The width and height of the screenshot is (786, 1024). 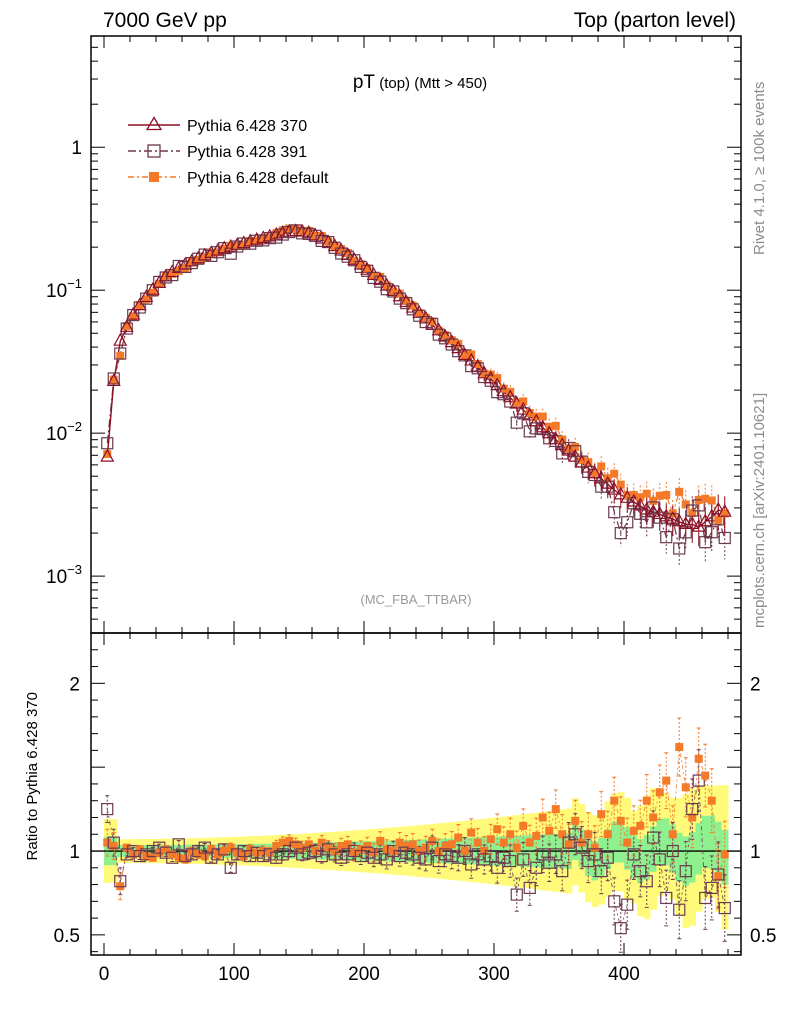 I want to click on header-left-label: 7000 GeV pp, so click(x=165, y=20).